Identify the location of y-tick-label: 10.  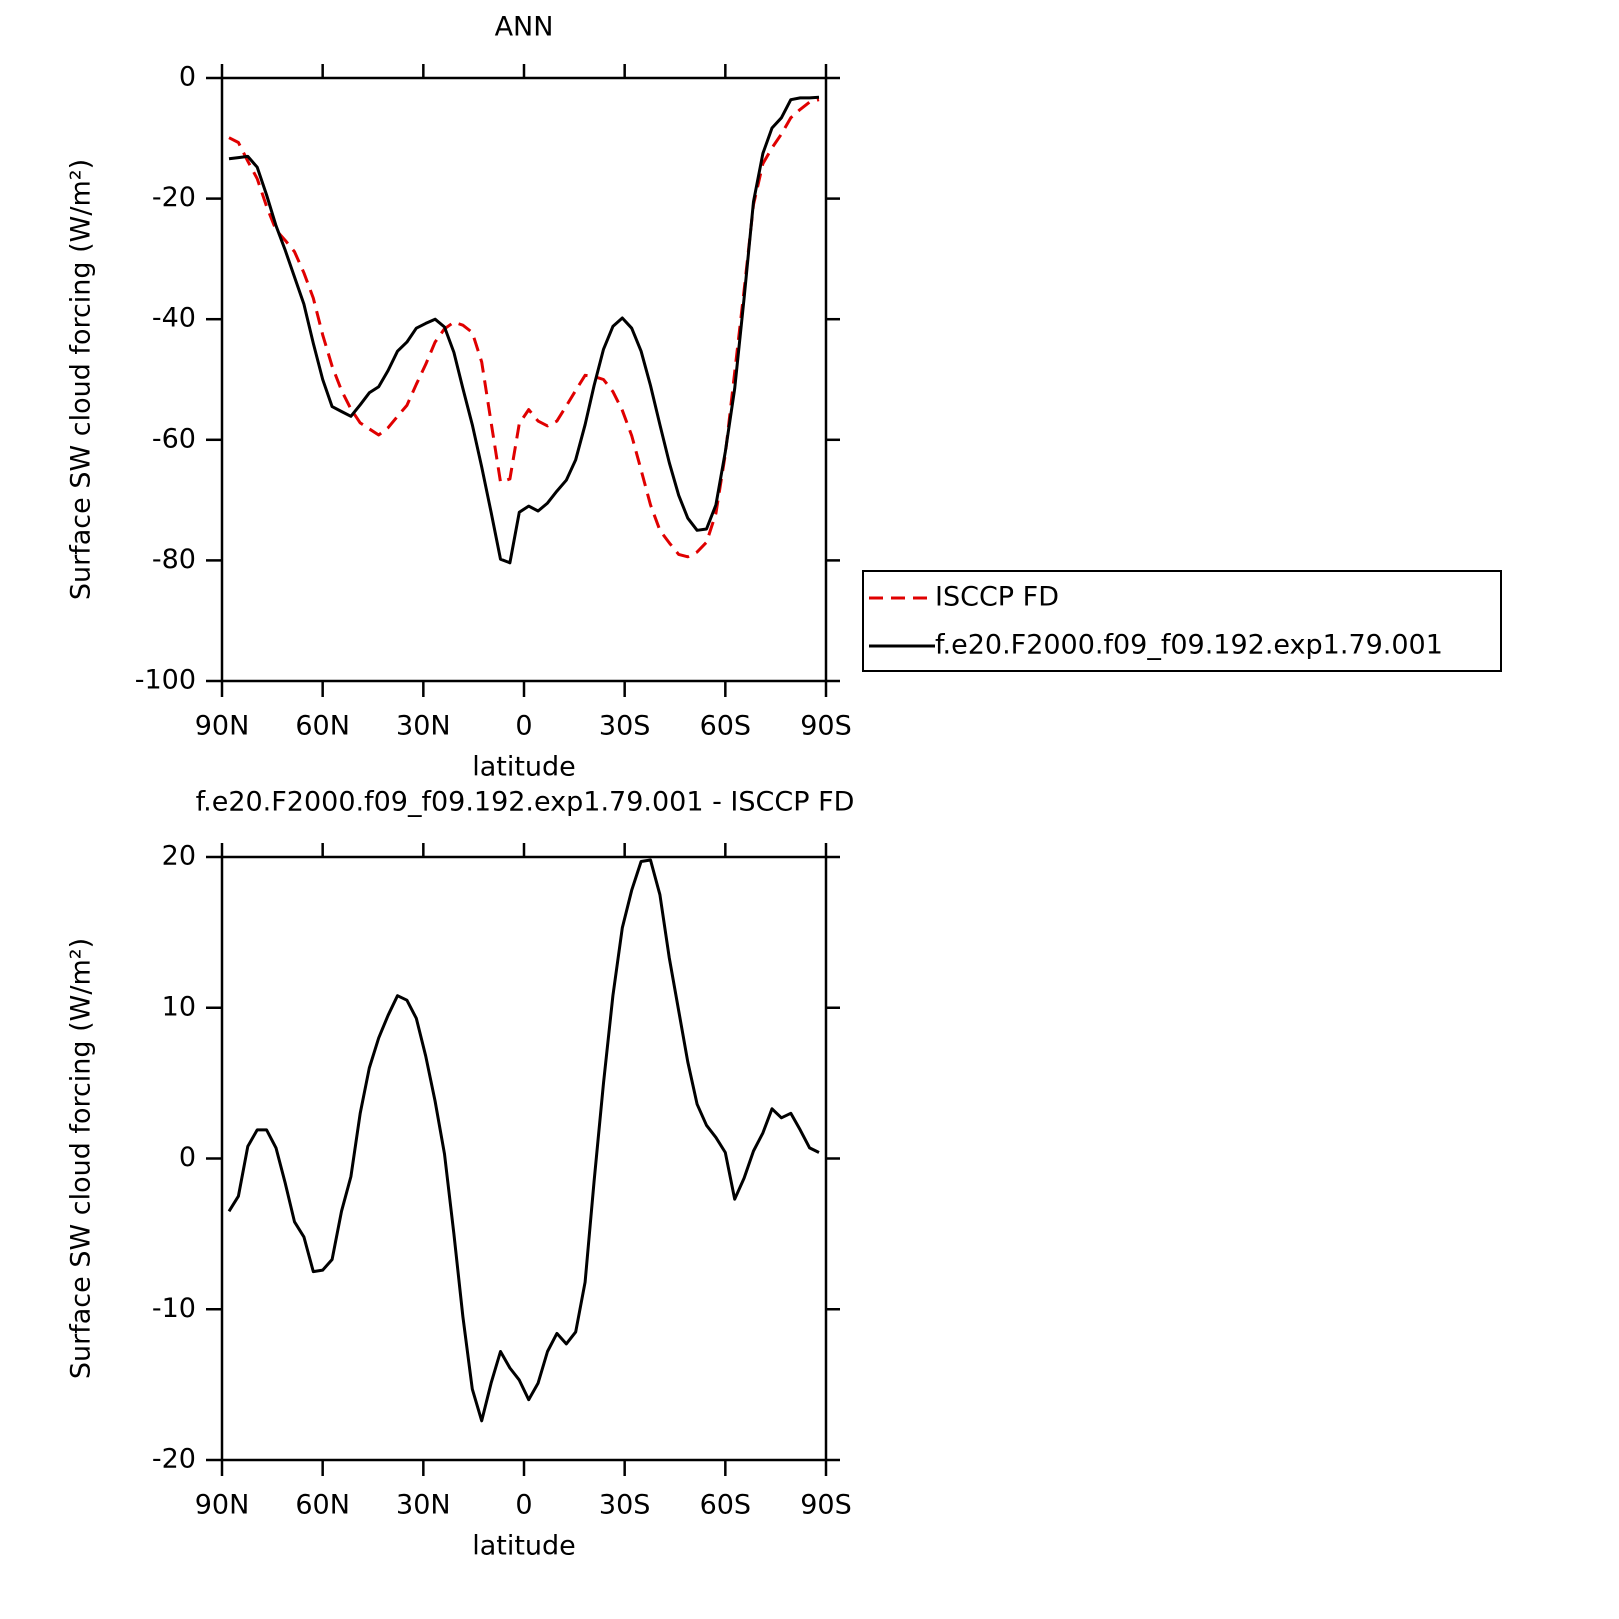
(179, 1006).